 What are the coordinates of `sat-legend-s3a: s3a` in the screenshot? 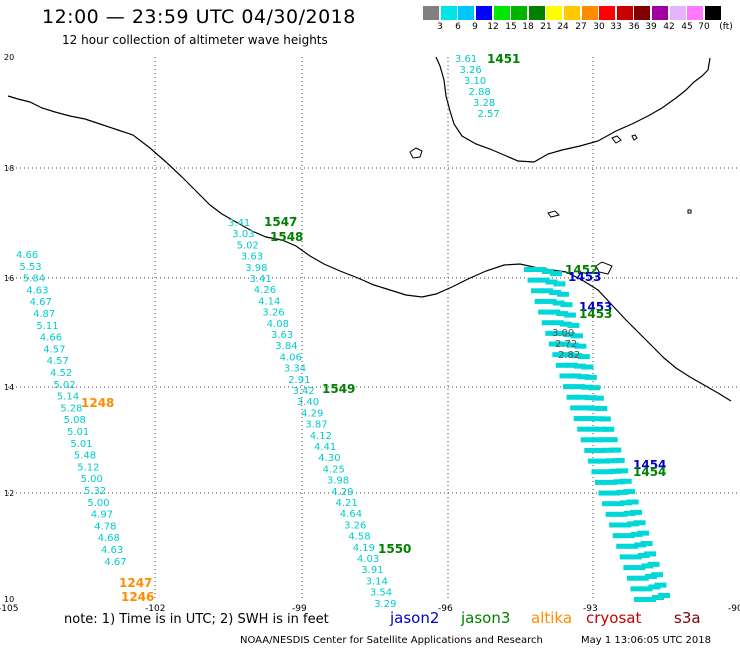 It's located at (687, 618).